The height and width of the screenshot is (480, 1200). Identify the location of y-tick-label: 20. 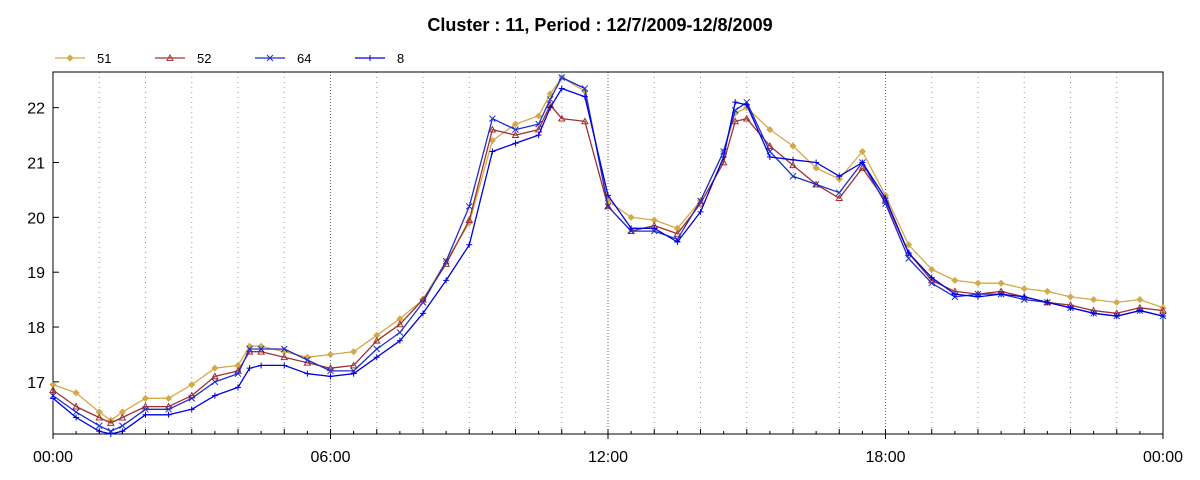
(36, 218).